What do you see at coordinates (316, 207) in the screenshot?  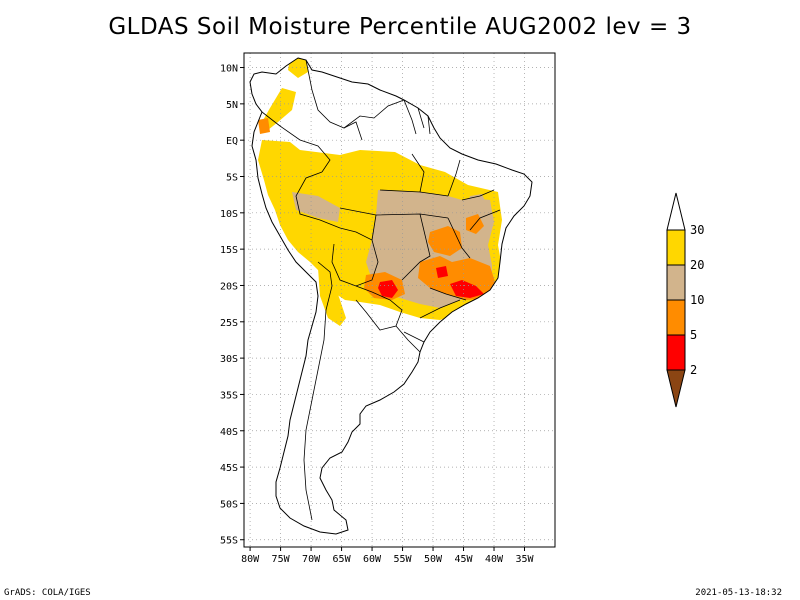 I see `shade-10-20-west` at bounding box center [316, 207].